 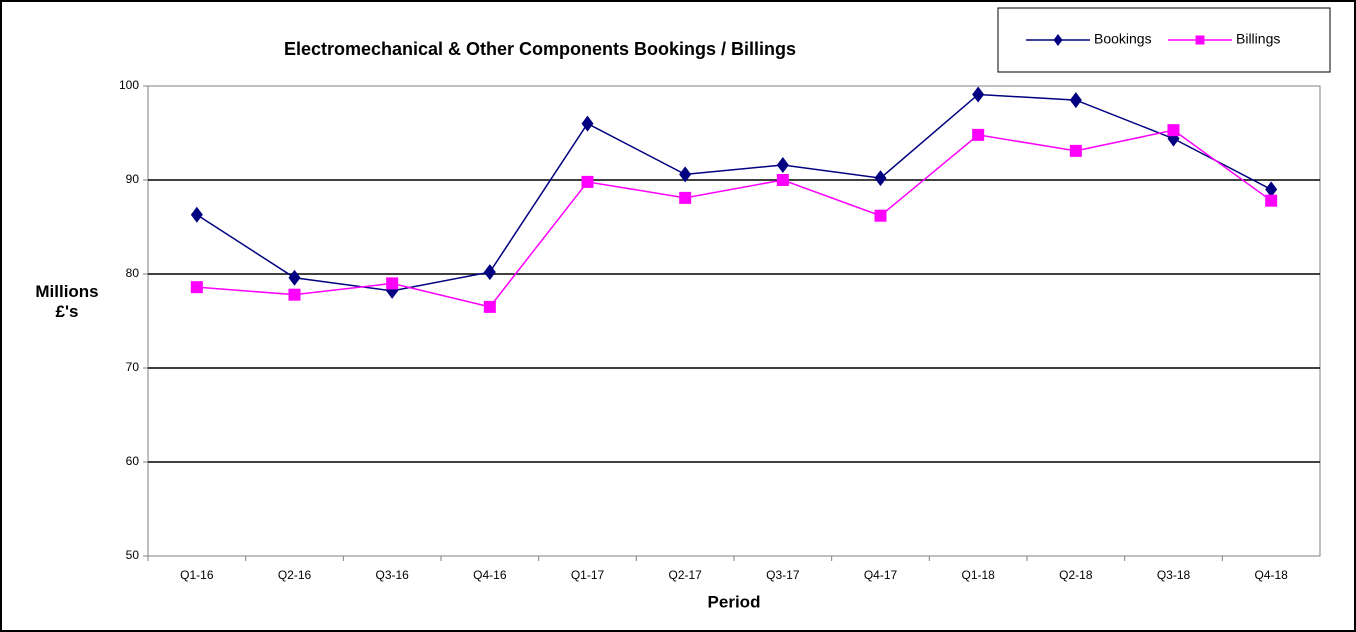 What do you see at coordinates (133, 273) in the screenshot?
I see `y-tick-label: 80` at bounding box center [133, 273].